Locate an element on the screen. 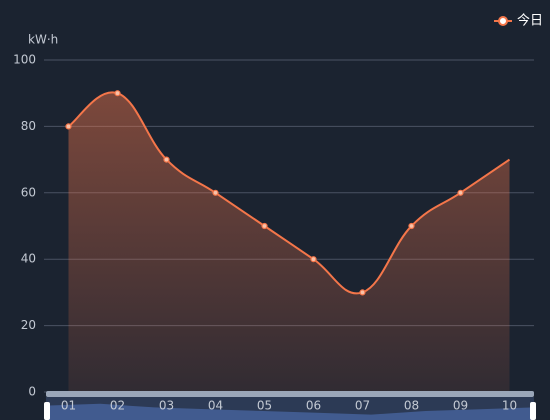  y-tick-label: 20 is located at coordinates (28, 325).